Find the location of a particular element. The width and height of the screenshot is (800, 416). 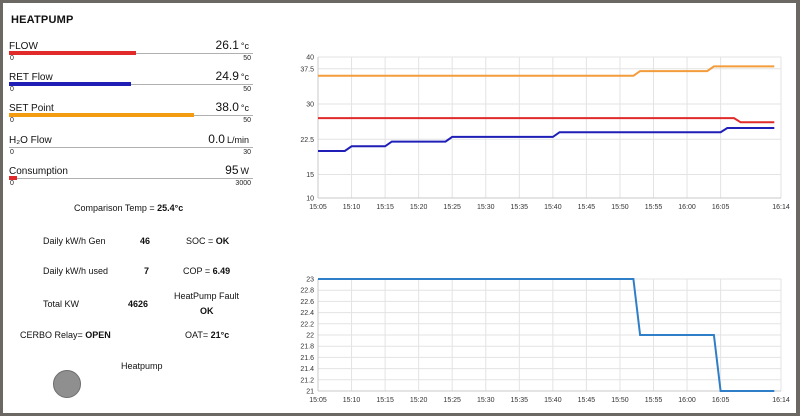

y-tick-label: 21.6 is located at coordinates (307, 358).